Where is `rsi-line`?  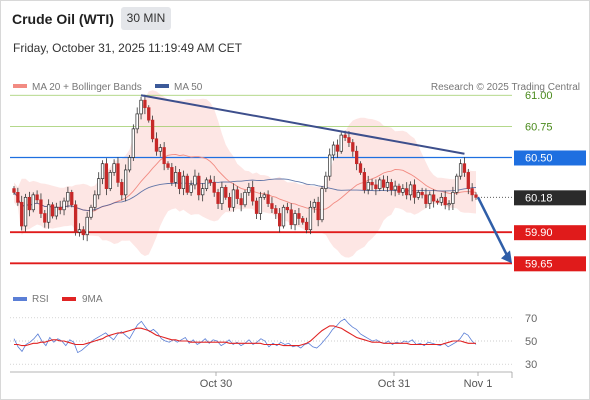
rsi-line is located at coordinates (245, 336).